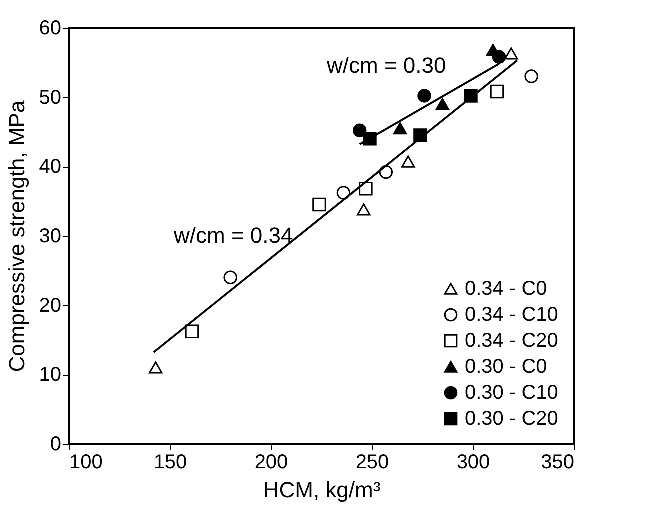  Describe the element at coordinates (511, 341) in the screenshot. I see `legend-label: 0.34 - C20` at that location.